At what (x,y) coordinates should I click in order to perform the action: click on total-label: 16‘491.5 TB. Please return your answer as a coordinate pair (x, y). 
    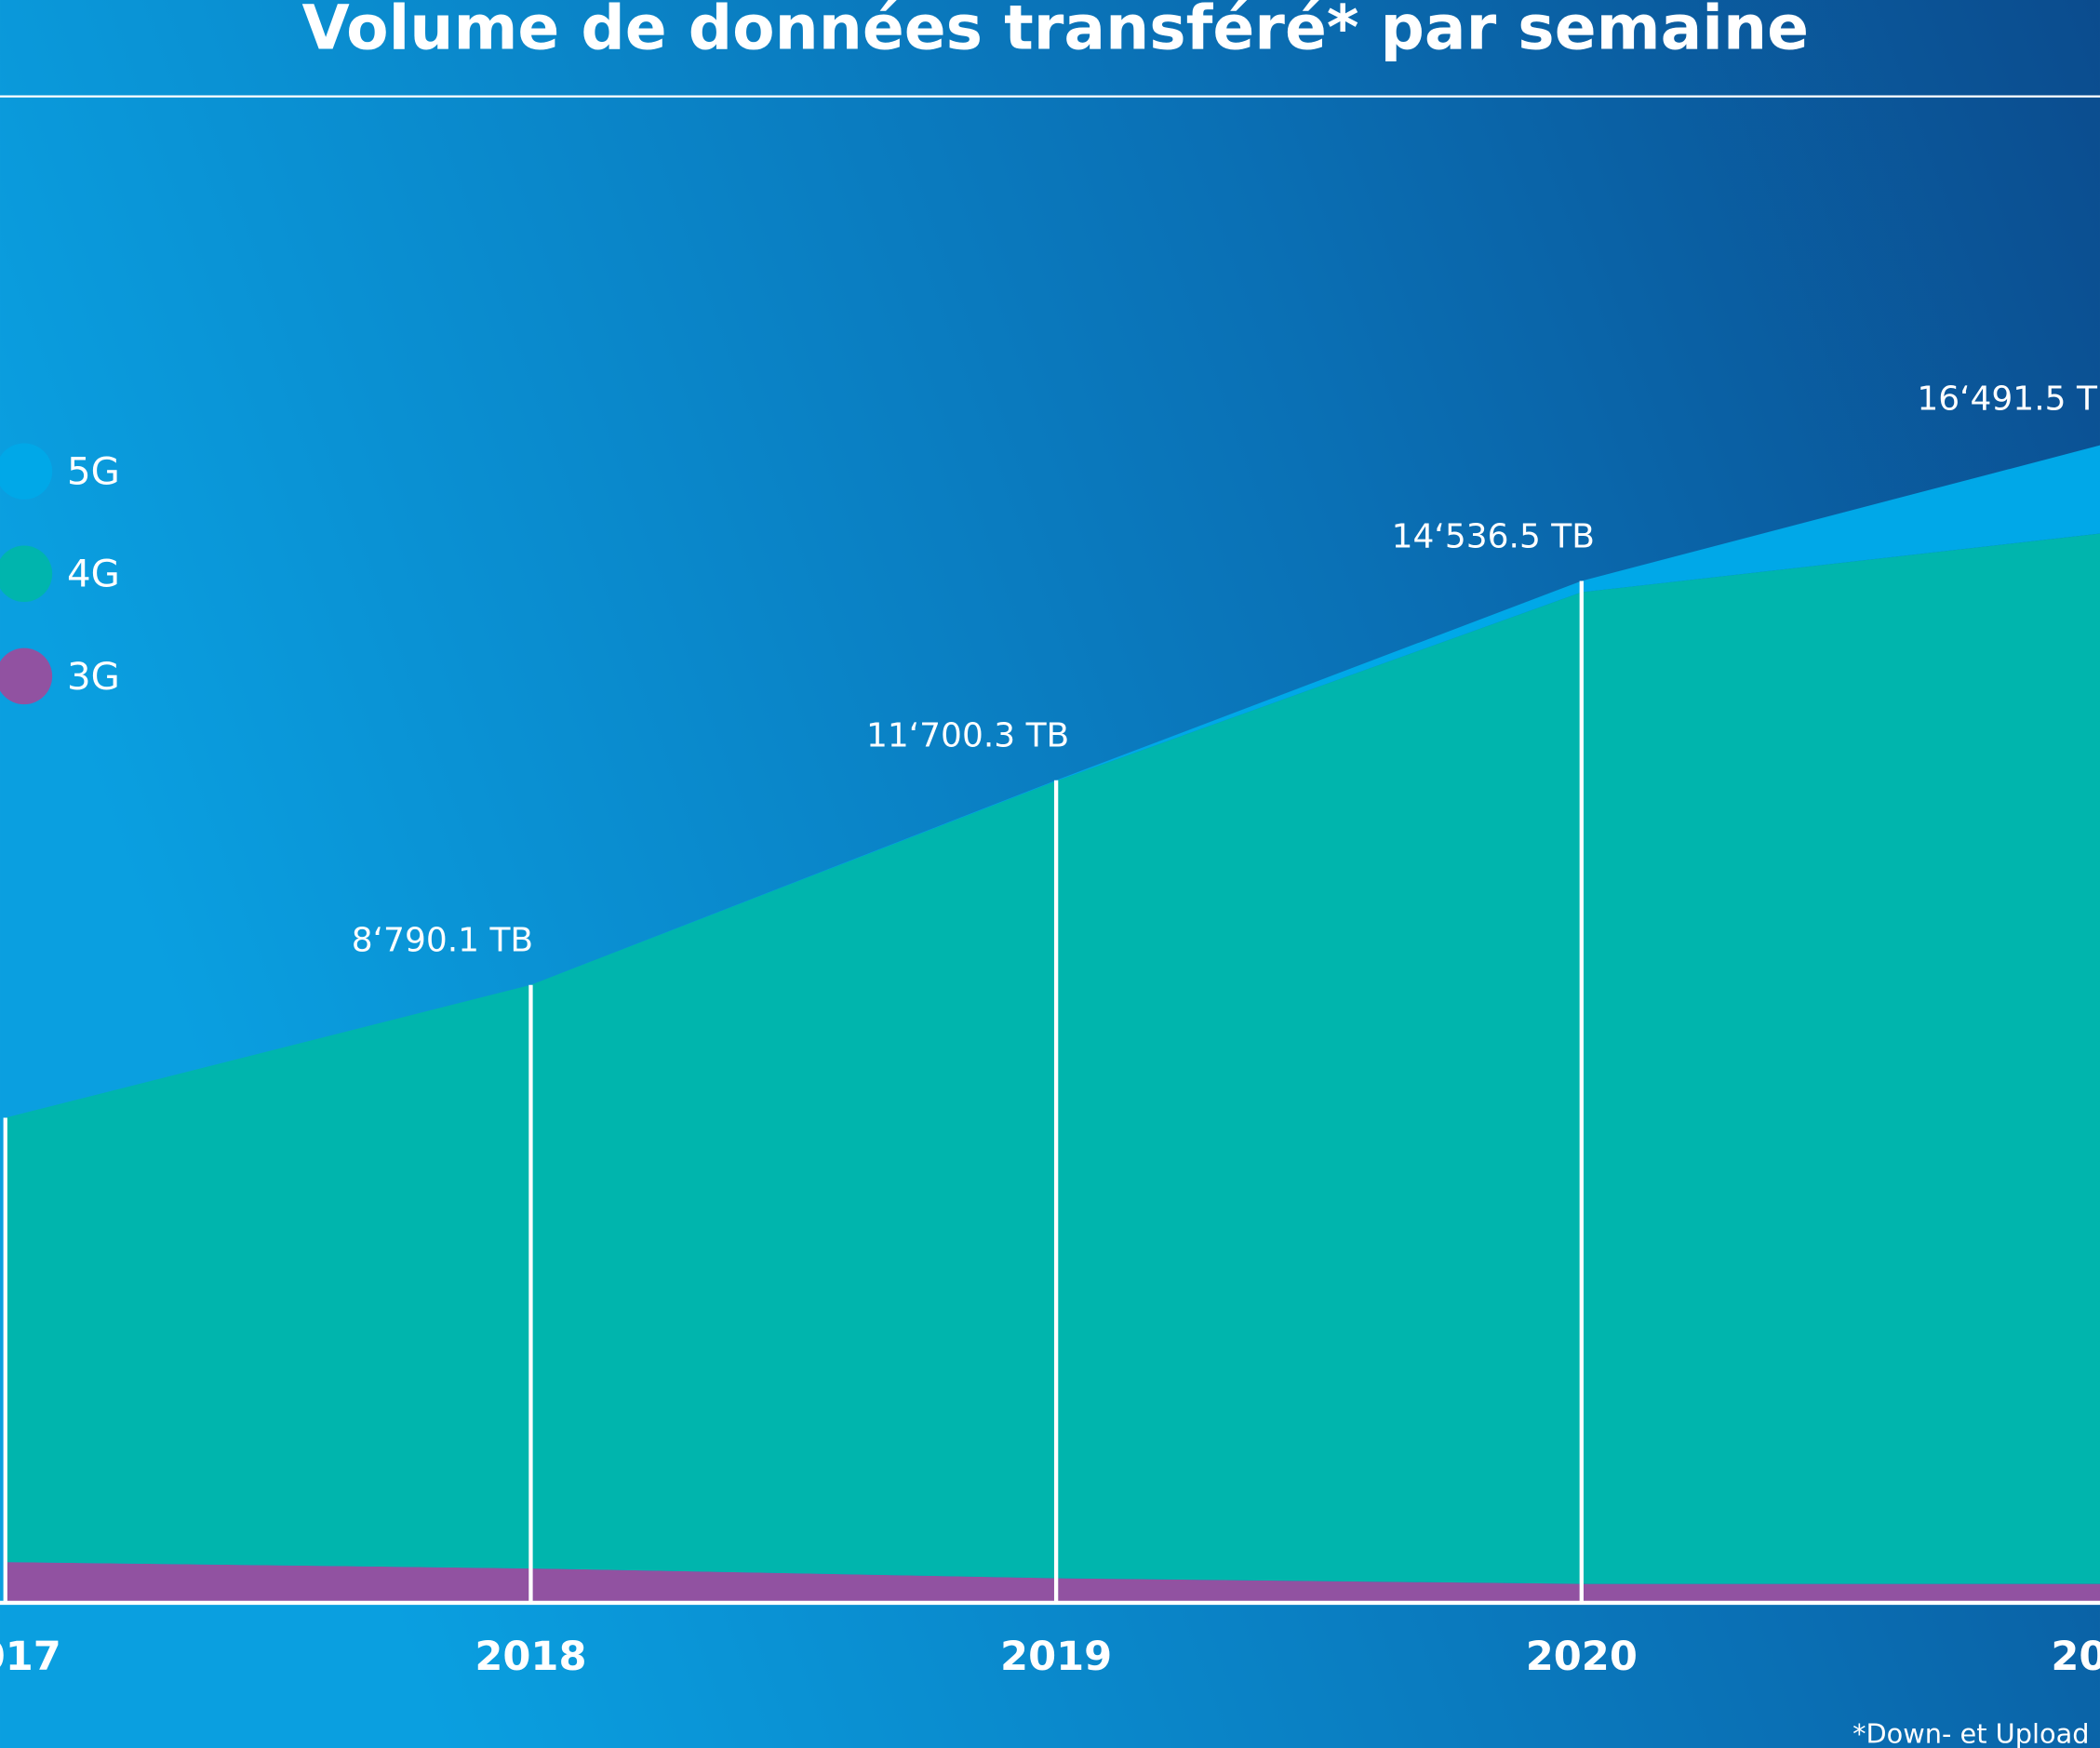
    Looking at the image, I should click on (2009, 399).